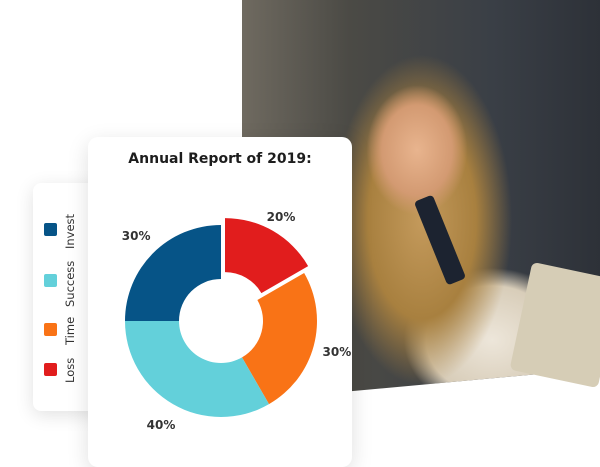 This screenshot has height=467, width=600. What do you see at coordinates (267, 256) in the screenshot?
I see `slice-loss` at bounding box center [267, 256].